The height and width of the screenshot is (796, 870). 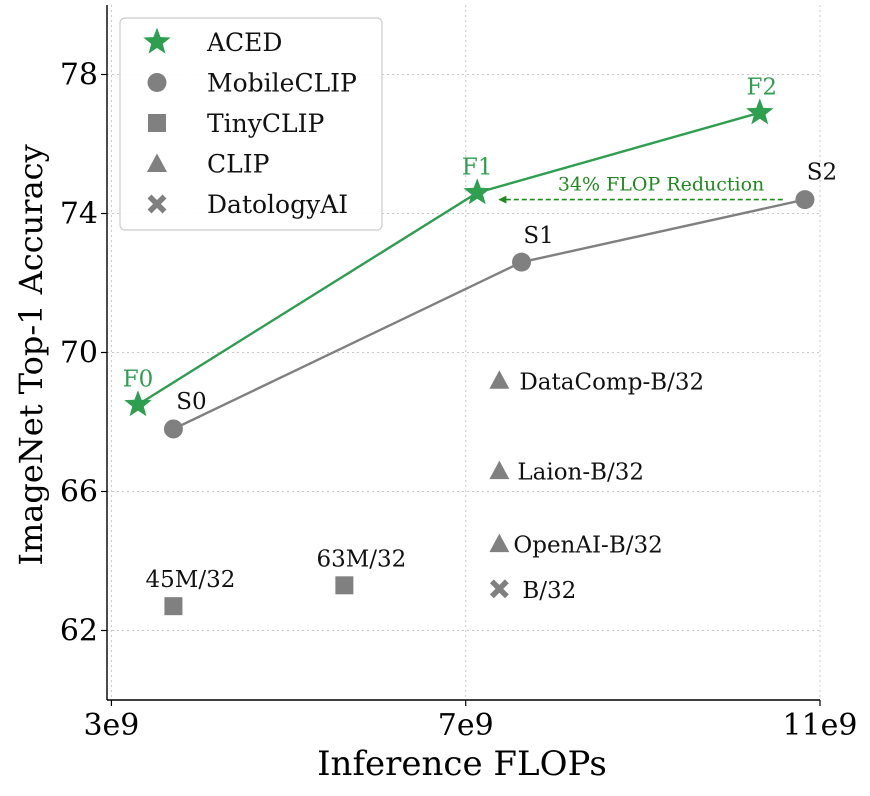 What do you see at coordinates (238, 164) in the screenshot?
I see `legend-label-clip: CLIP` at bounding box center [238, 164].